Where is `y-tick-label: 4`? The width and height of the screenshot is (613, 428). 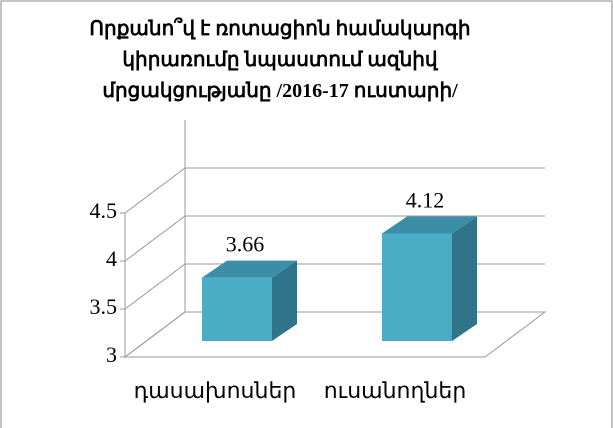
y-tick-label: 4 is located at coordinates (111, 258).